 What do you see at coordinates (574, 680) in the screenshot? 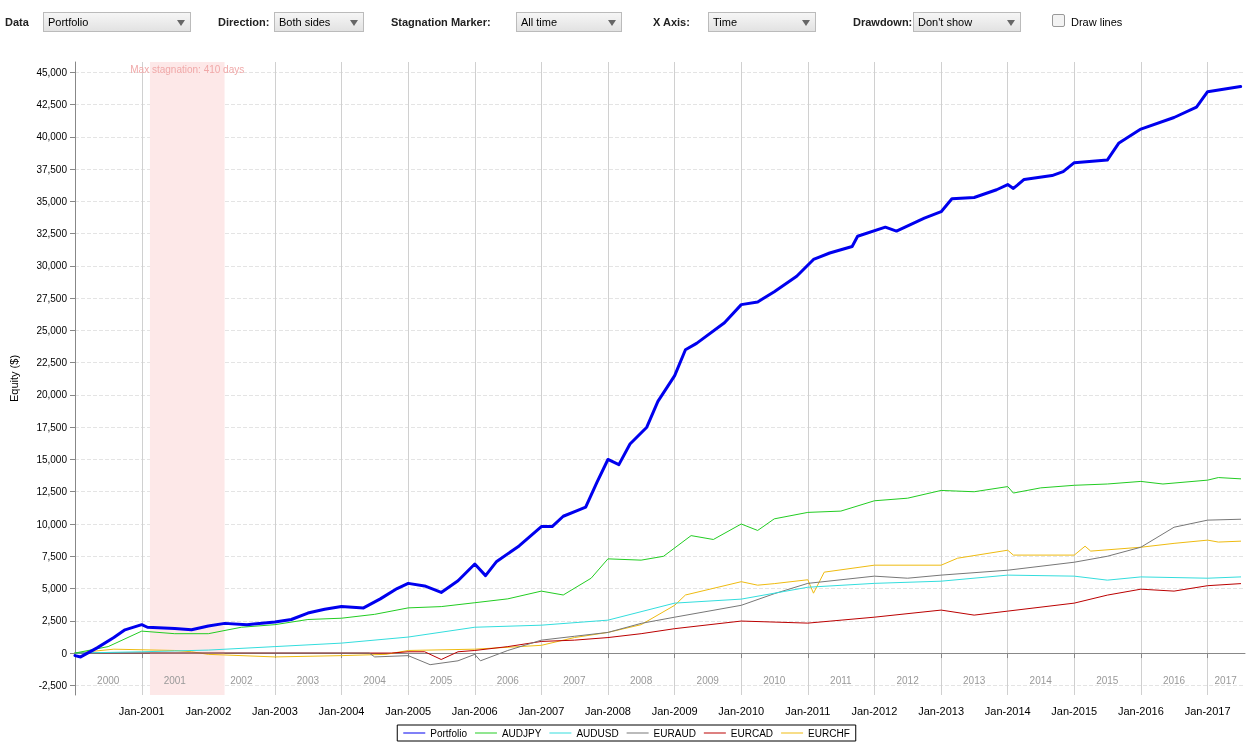
I see `x2-tick-label: 2007` at bounding box center [574, 680].